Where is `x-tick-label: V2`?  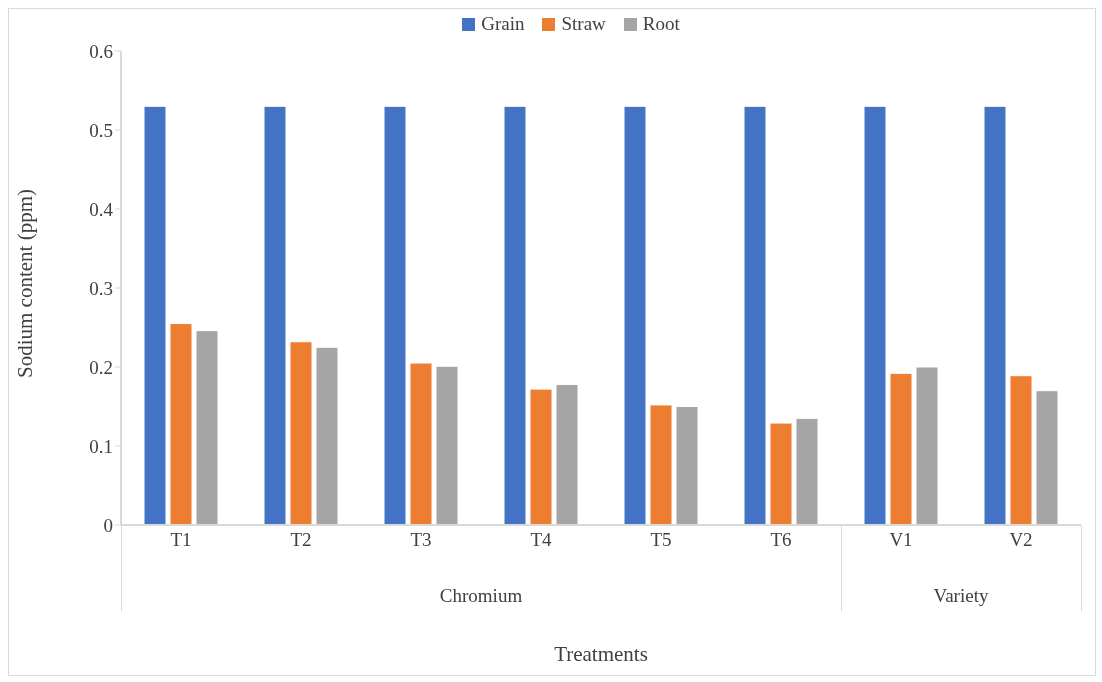 x-tick-label: V2 is located at coordinates (1021, 540).